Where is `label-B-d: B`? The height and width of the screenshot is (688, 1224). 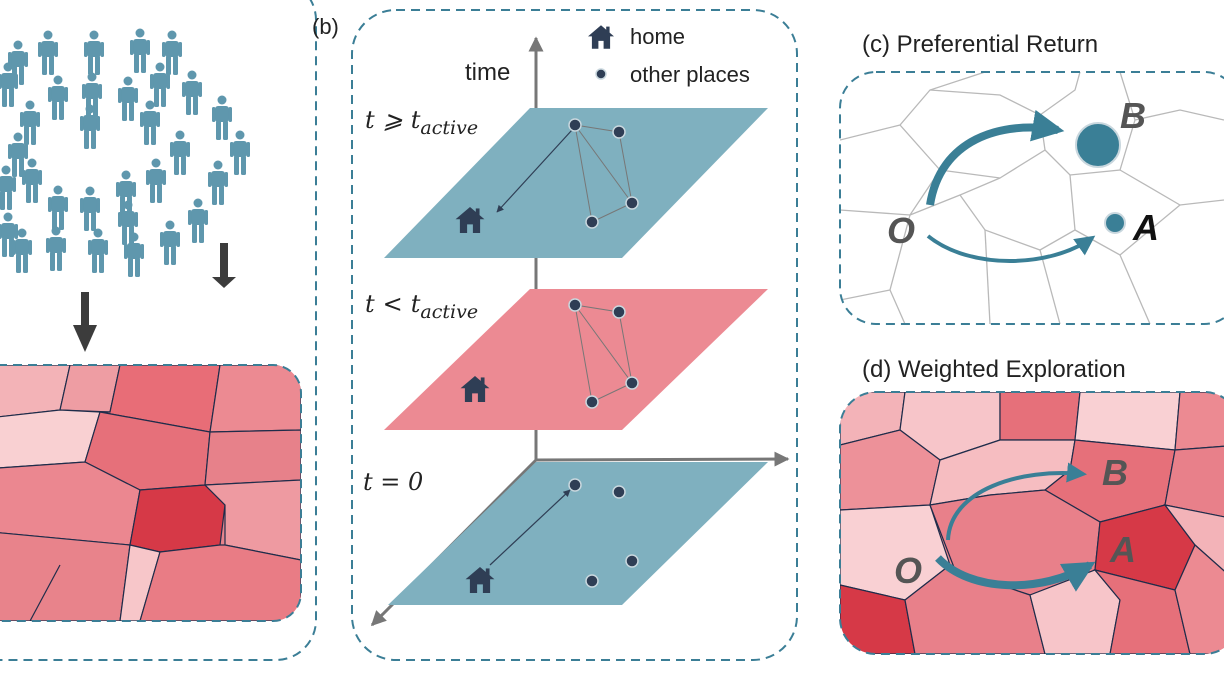 label-B-d: B is located at coordinates (1115, 472).